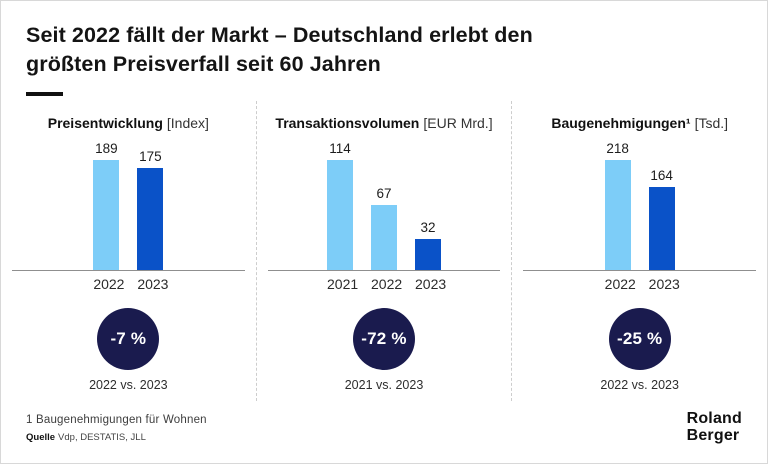 The image size is (768, 464). I want to click on bar-column: 189, so click(106, 206).